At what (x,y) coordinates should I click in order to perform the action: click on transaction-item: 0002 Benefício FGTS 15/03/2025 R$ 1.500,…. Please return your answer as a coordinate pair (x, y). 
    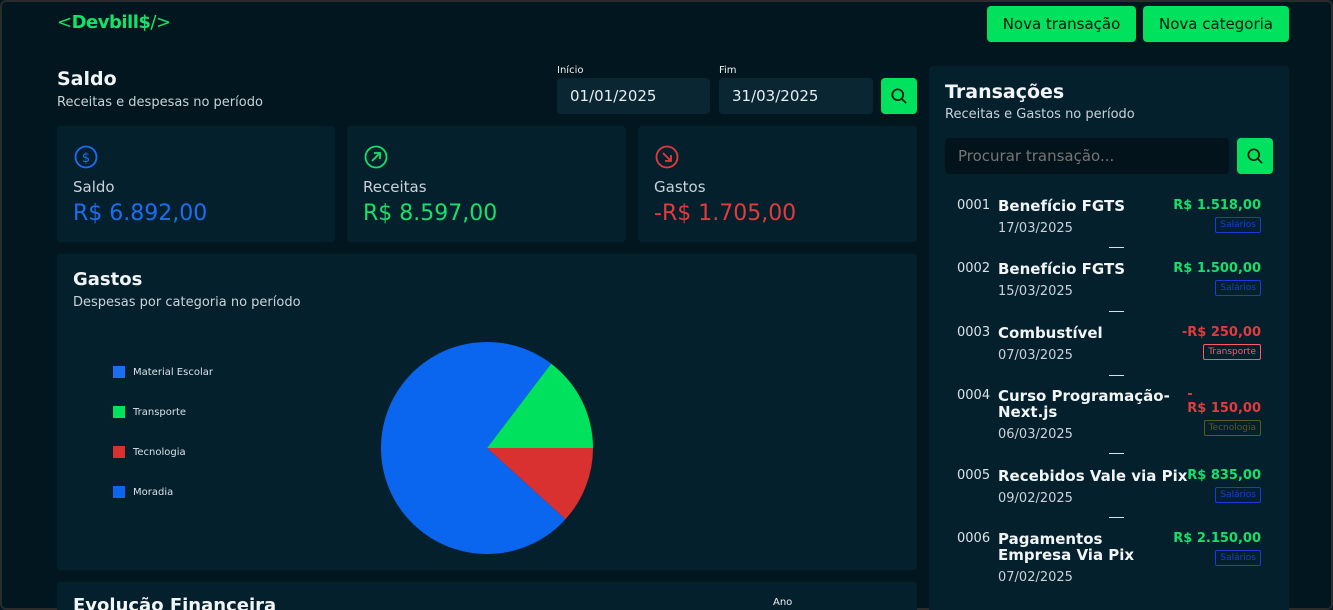
    Looking at the image, I should click on (1109, 289).